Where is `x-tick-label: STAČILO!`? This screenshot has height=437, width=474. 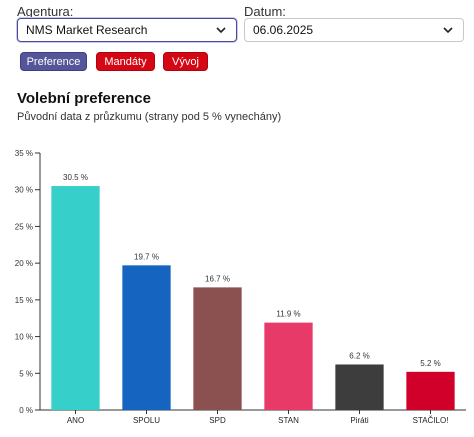
x-tick-label: STAČILO! is located at coordinates (431, 420).